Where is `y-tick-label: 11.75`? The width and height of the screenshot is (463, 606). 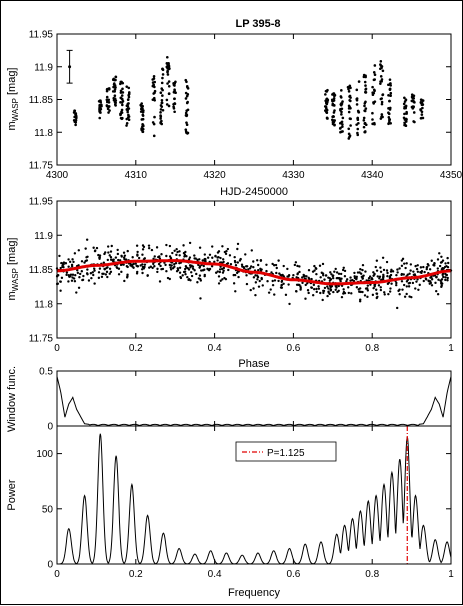
y-tick-label: 11.75 is located at coordinates (41, 166).